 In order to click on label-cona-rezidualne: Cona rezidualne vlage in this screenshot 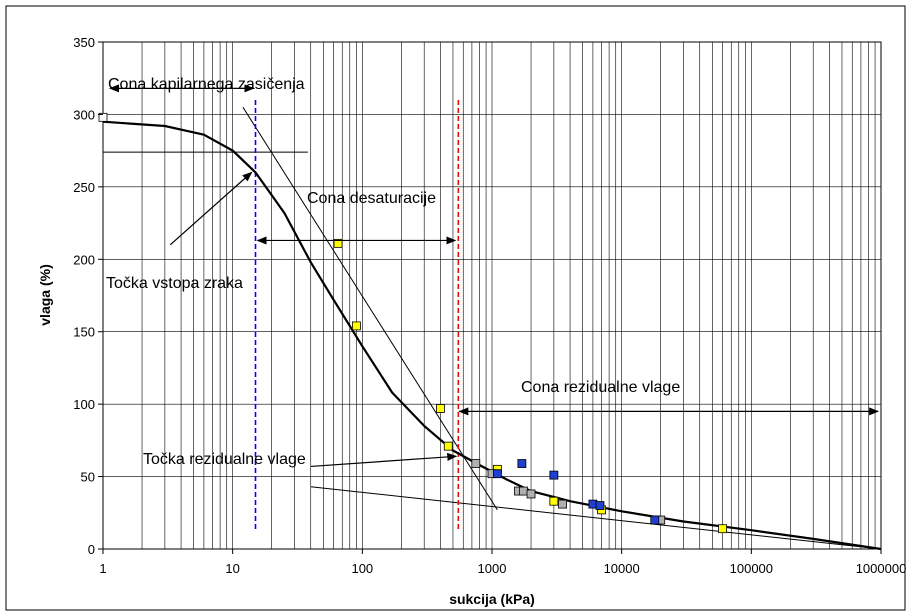, I will do `click(600, 387)`.